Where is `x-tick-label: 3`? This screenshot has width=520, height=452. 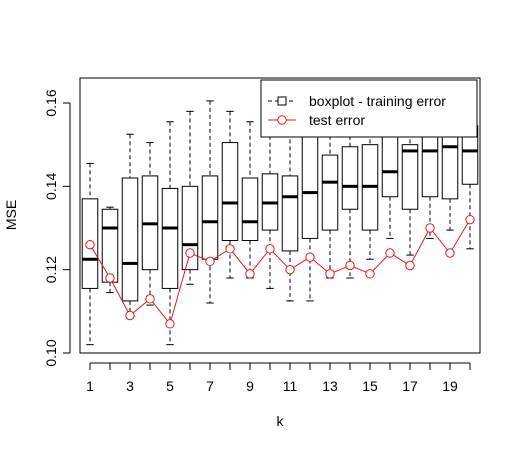
x-tick-label: 3 is located at coordinates (130, 386).